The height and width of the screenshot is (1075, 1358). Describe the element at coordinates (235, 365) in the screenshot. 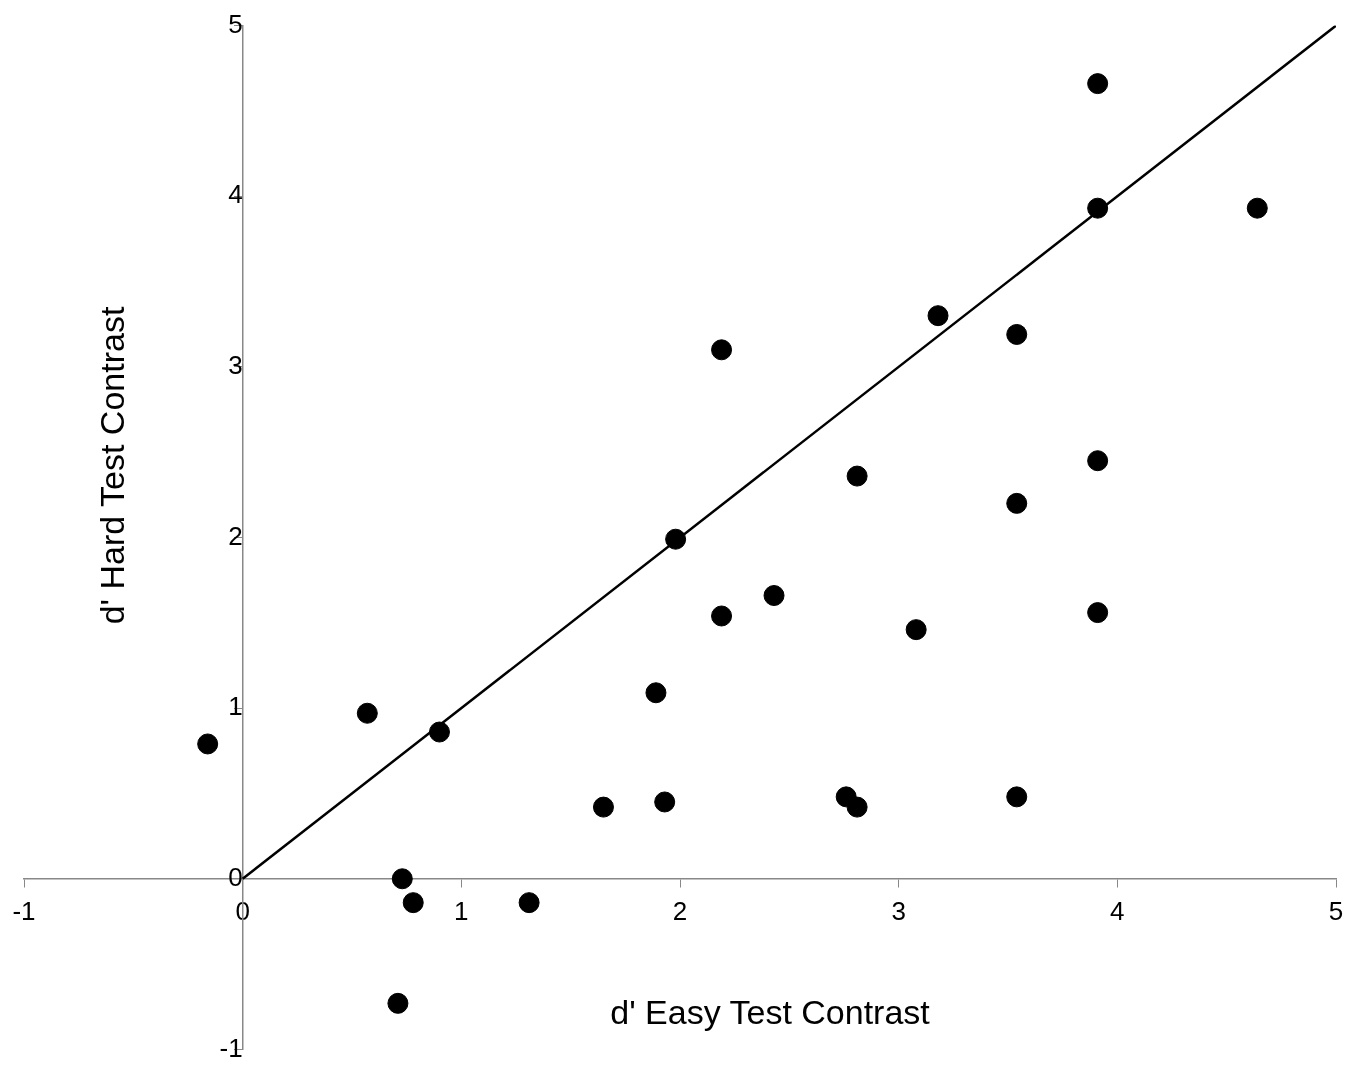

I see `y-tick-label: 3` at that location.